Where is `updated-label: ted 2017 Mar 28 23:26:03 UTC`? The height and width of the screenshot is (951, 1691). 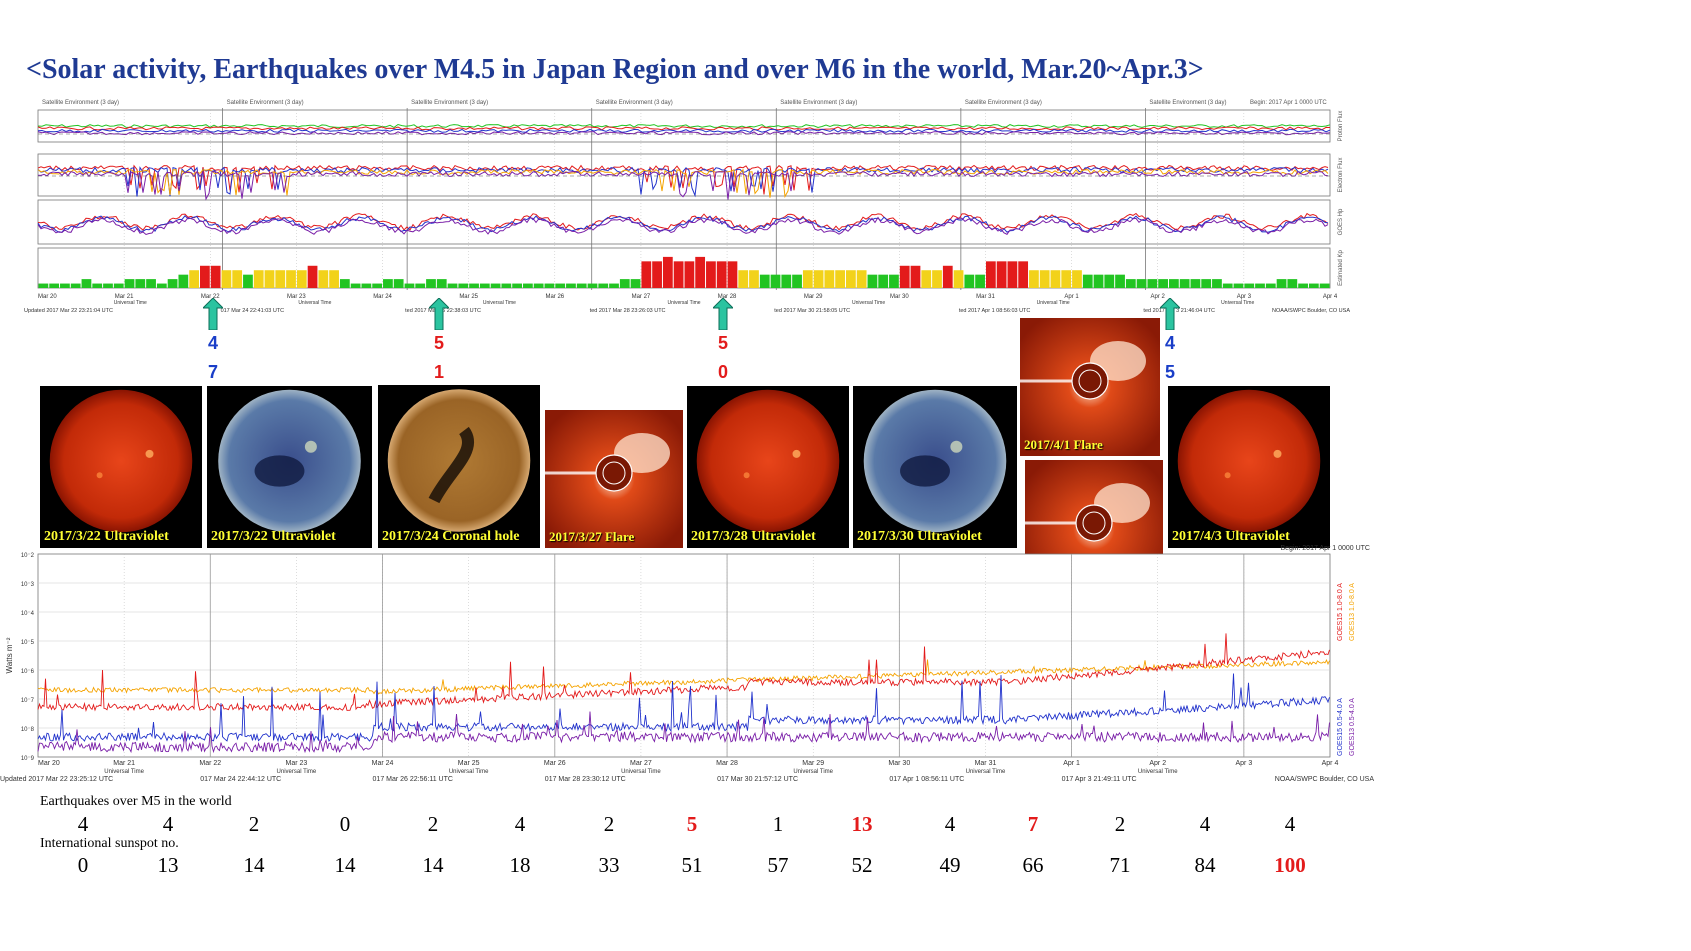
updated-label: ted 2017 Mar 28 23:26:03 UTC is located at coordinates (628, 311).